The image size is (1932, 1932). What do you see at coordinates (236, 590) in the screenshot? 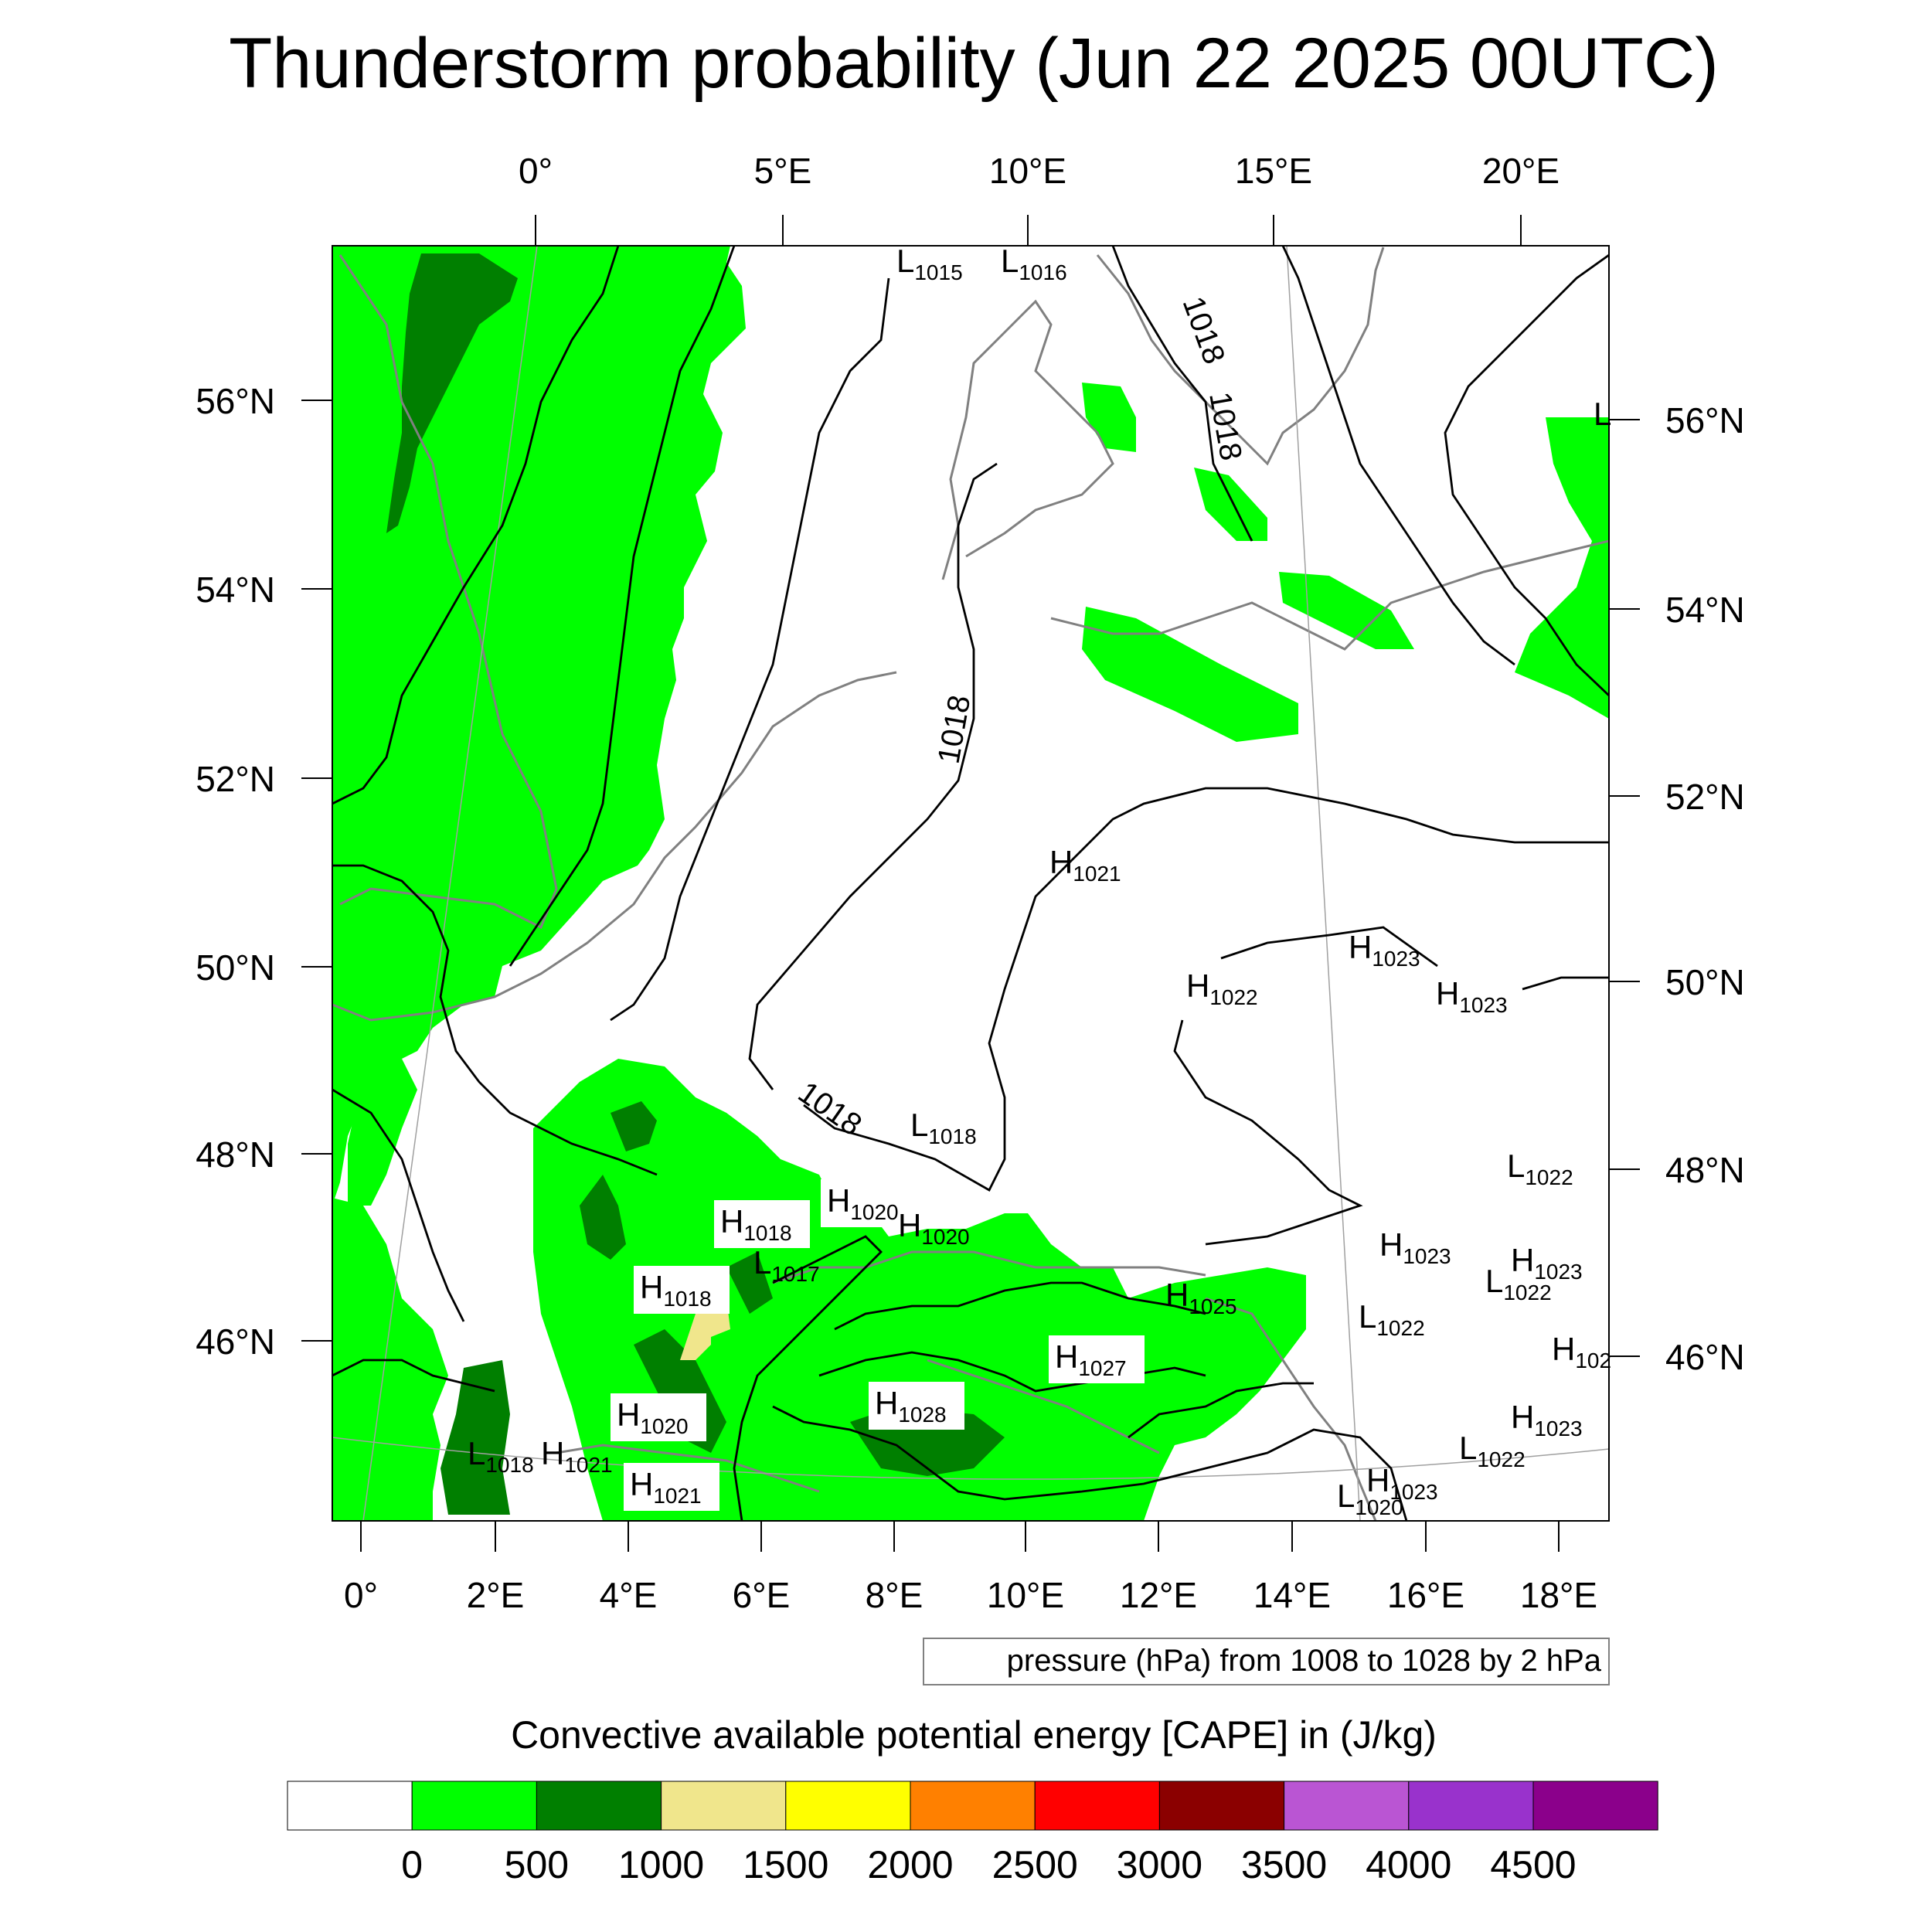
I see `left-lat-label: 54°N` at bounding box center [236, 590].